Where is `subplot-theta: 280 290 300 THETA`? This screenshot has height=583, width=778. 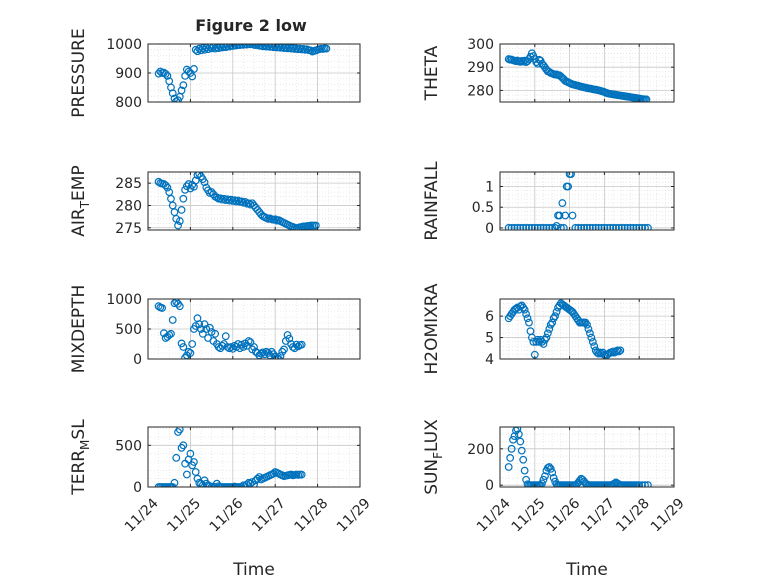
subplot-theta: 280 290 300 THETA is located at coordinates (548, 70).